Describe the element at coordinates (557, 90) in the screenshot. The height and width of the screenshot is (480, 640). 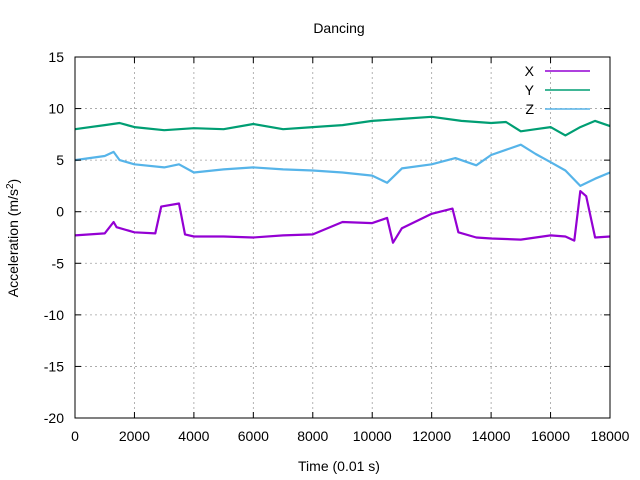
I see `legend: XYZ` at that location.